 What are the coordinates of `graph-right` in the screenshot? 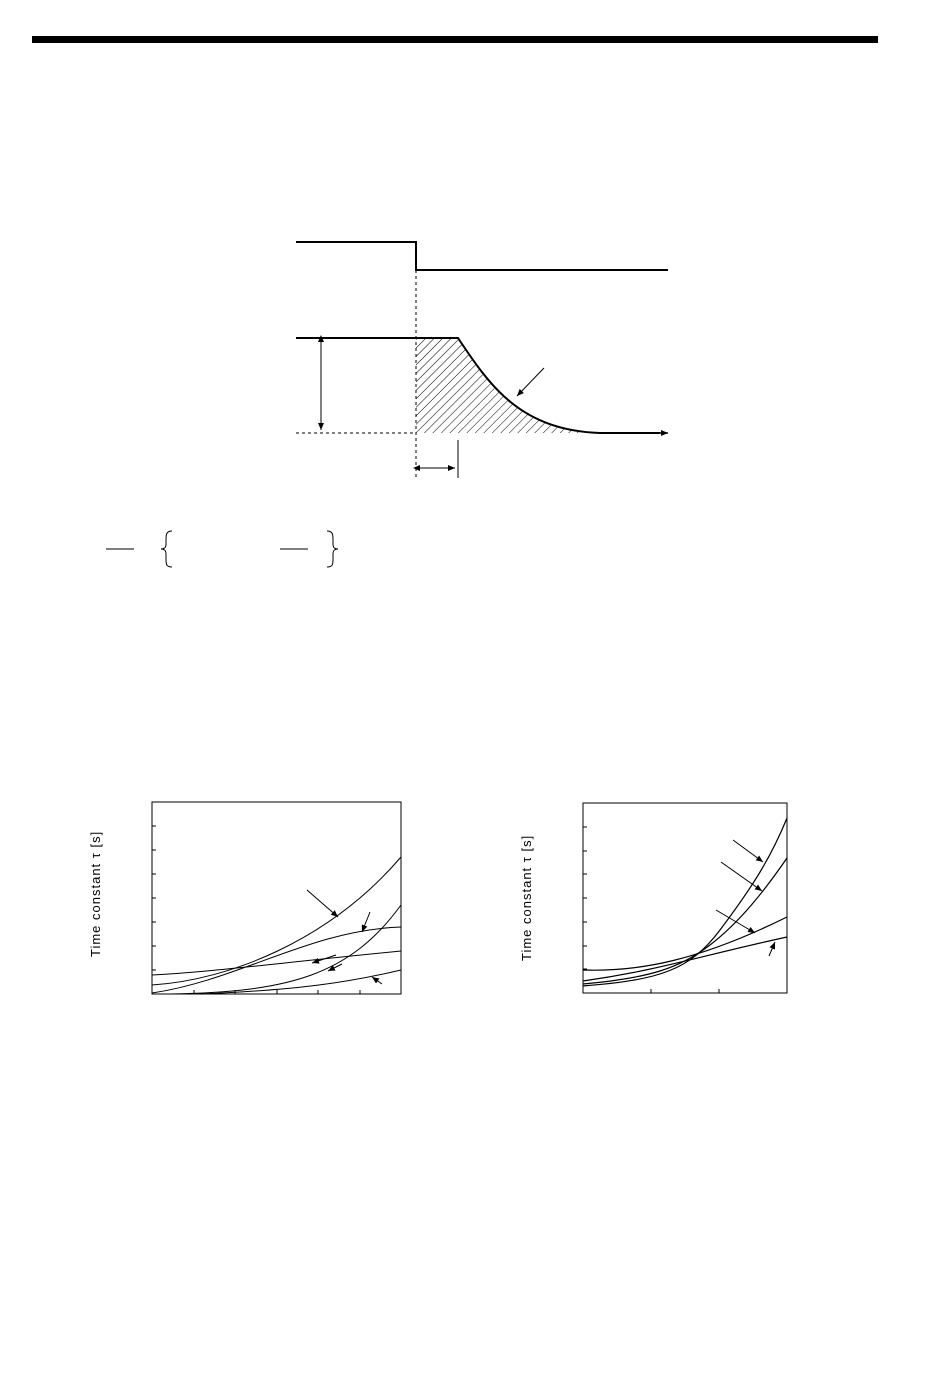 It's located at (685, 898).